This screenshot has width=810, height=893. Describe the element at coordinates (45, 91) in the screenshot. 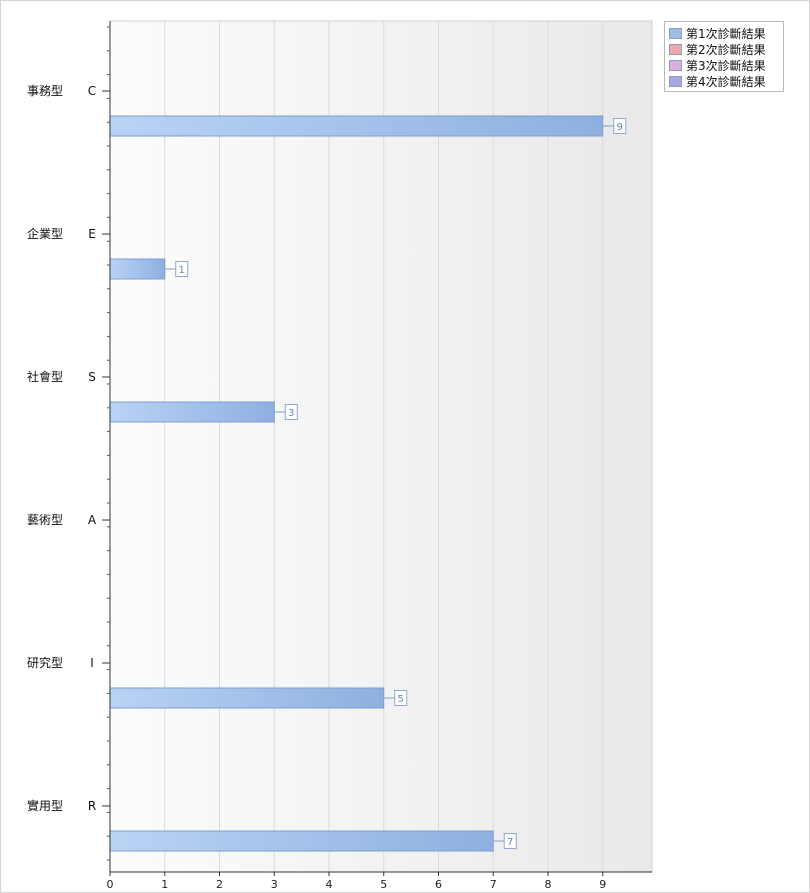

I see `category-label: 事務型` at that location.